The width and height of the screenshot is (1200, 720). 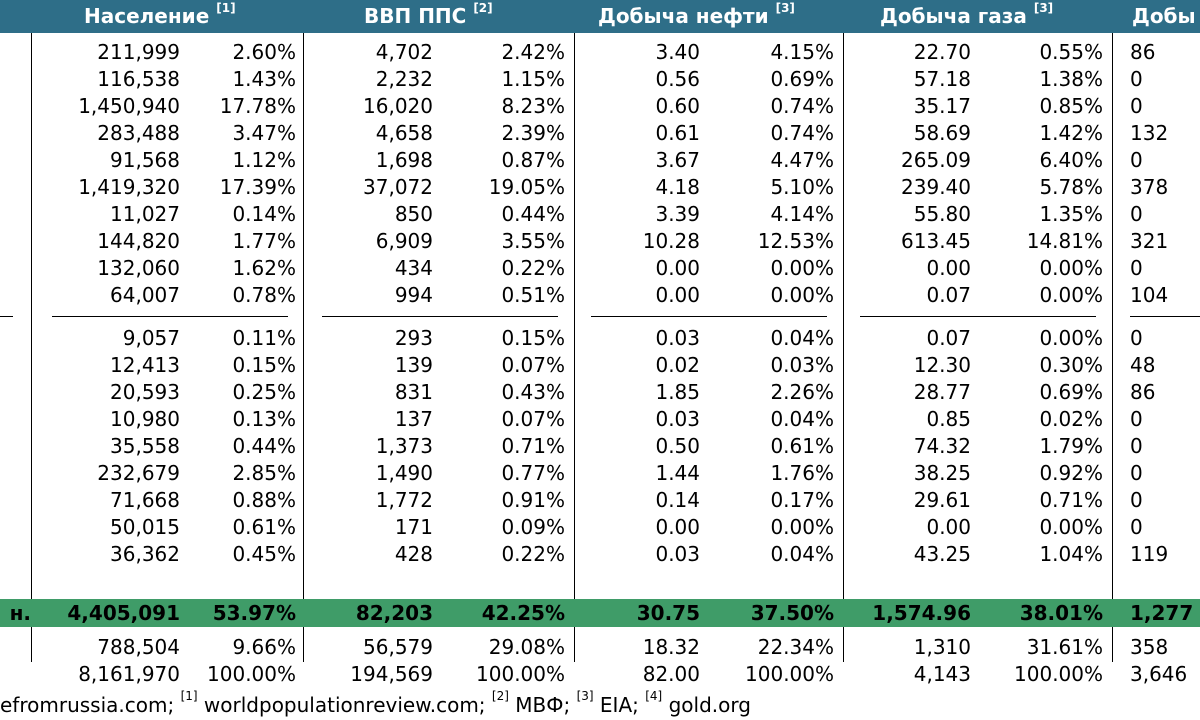 I want to click on cell-last: 48, so click(x=1143, y=365).